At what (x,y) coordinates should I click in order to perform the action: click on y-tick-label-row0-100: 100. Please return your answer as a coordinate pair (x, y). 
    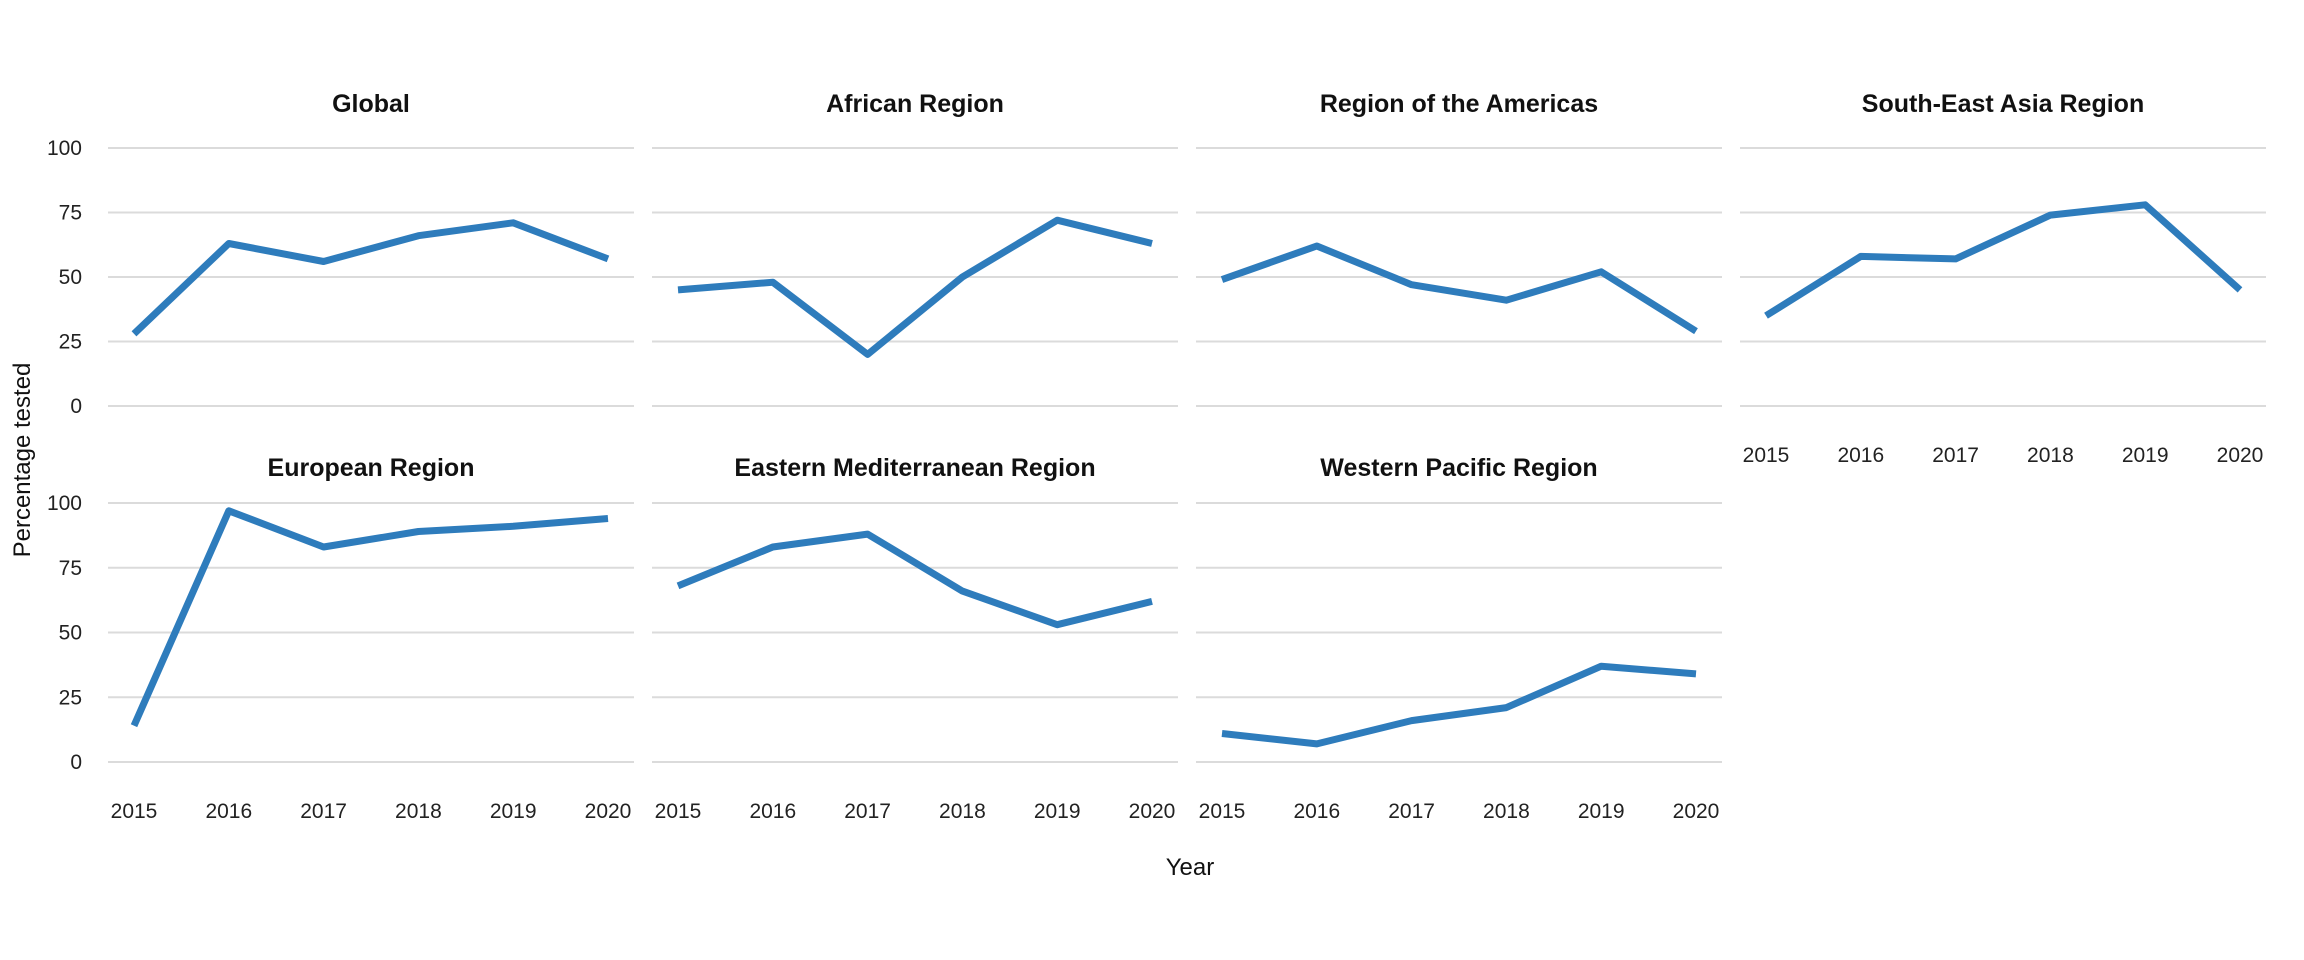
    Looking at the image, I should click on (64, 148).